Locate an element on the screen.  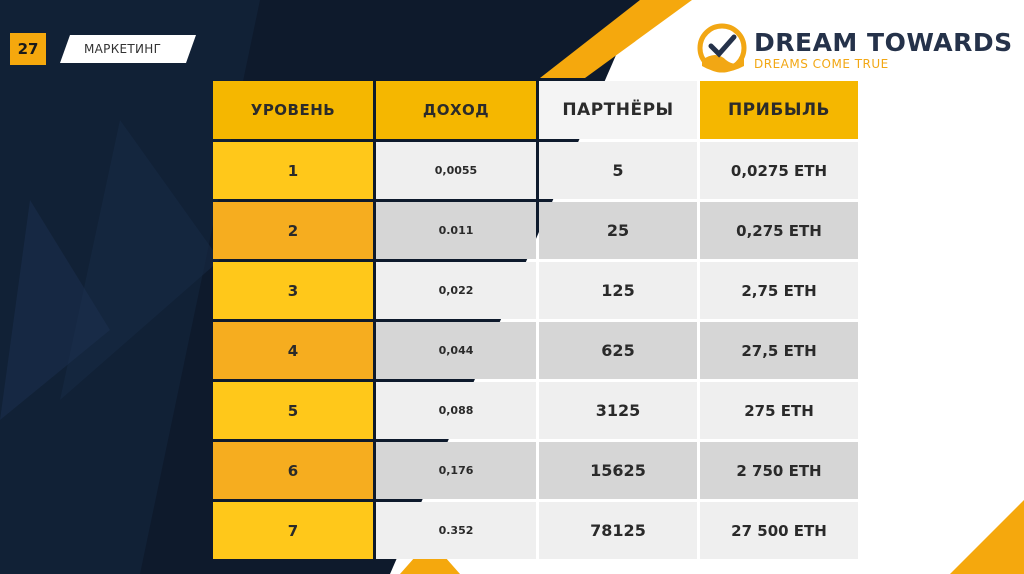
table-row: 4 0,044 625 27,5 ETH is located at coordinates (535, 350).